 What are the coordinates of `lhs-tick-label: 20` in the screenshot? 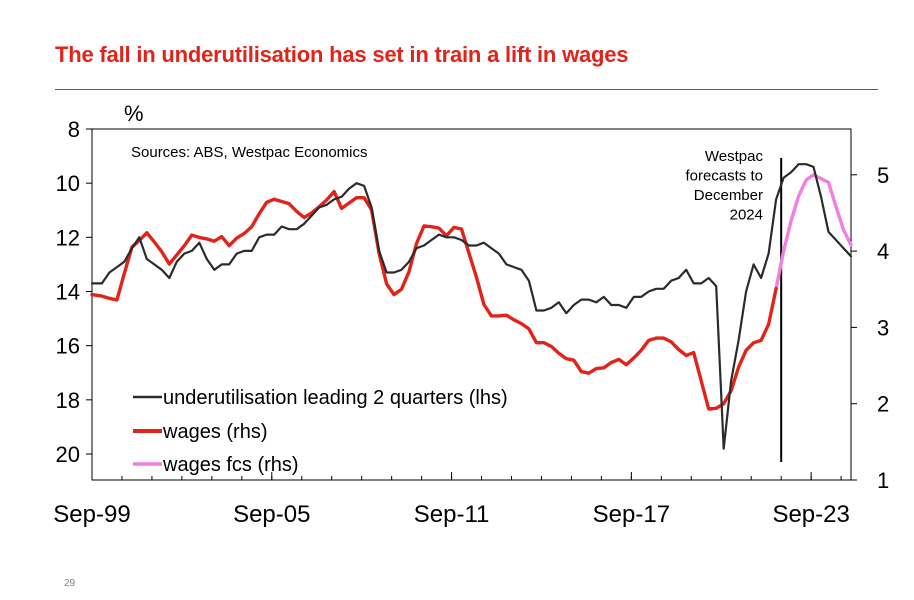 It's located at (68, 454).